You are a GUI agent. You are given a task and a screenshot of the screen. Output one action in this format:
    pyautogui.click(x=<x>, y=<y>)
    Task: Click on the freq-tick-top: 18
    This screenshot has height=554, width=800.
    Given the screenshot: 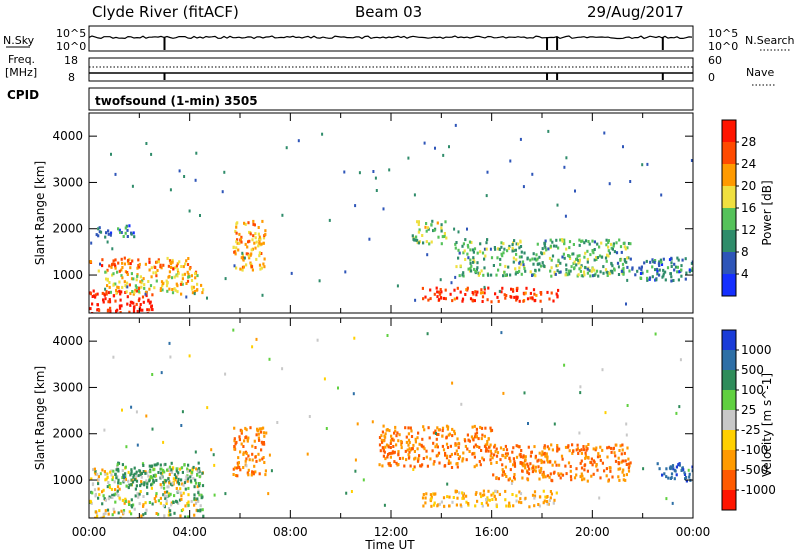 What is the action you would take?
    pyautogui.click(x=71, y=60)
    